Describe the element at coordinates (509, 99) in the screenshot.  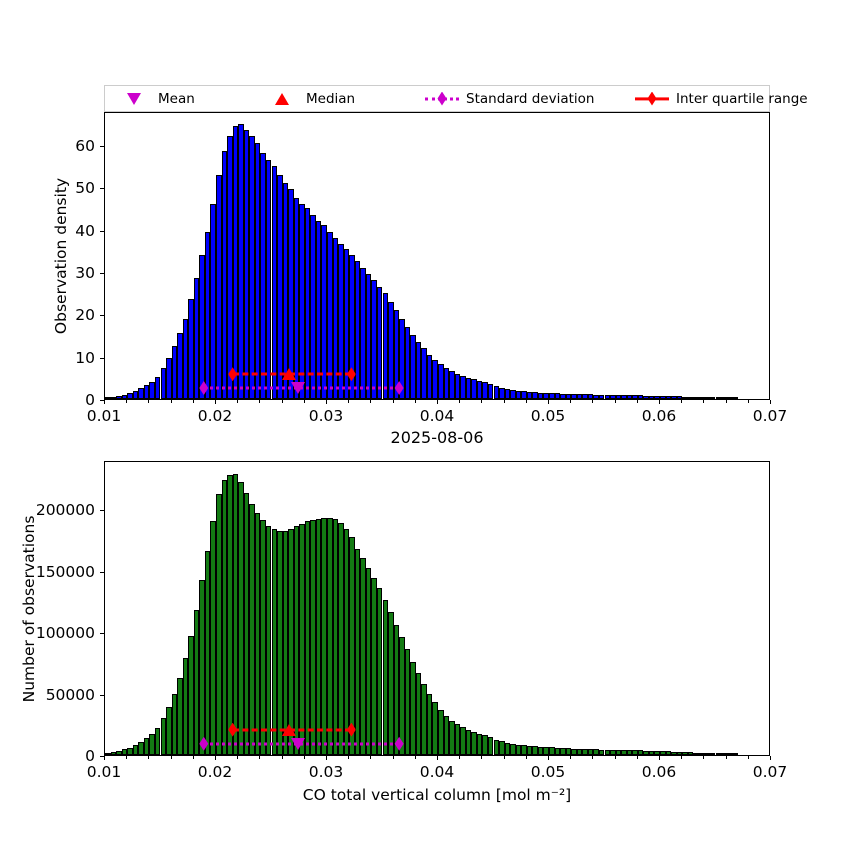
I see `legend-entry-standard-deviation: Standard deviation` at that location.